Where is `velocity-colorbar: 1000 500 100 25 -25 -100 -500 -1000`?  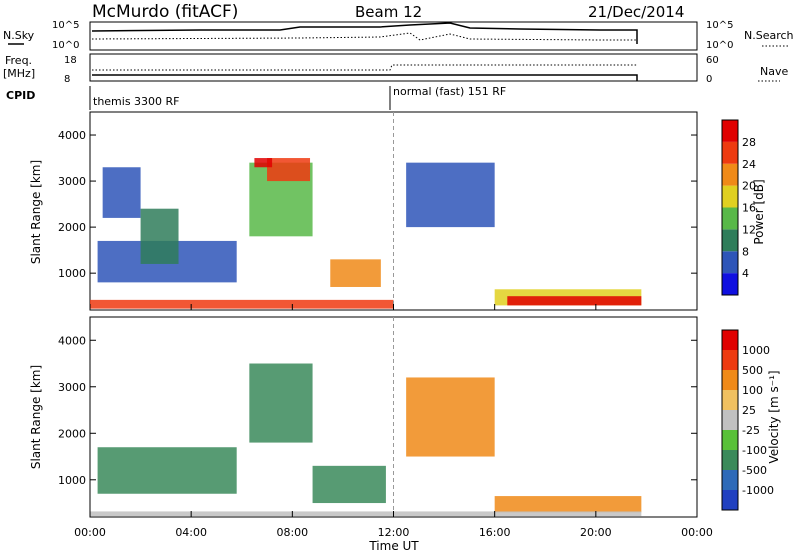 velocity-colorbar: 1000 500 100 25 -25 -100 -500 -1000 is located at coordinates (747, 420).